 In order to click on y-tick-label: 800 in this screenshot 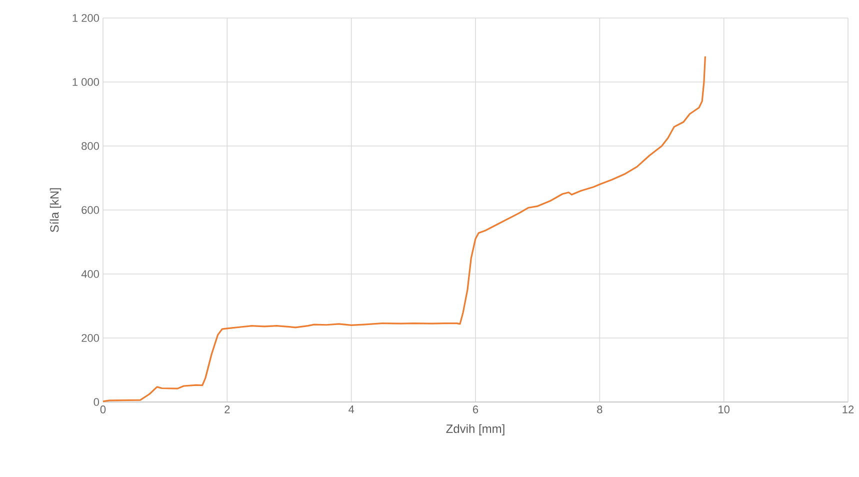, I will do `click(91, 146)`.